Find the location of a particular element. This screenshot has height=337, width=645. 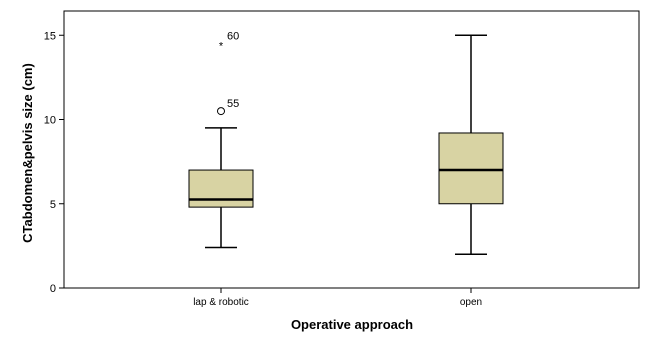

x-tick-label: lap & robotic is located at coordinates (221, 302).